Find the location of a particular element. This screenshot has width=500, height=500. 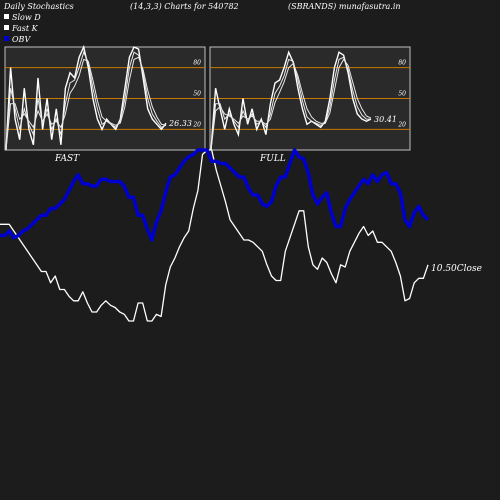

full-panel-label: FULL is located at coordinates (272, 159).